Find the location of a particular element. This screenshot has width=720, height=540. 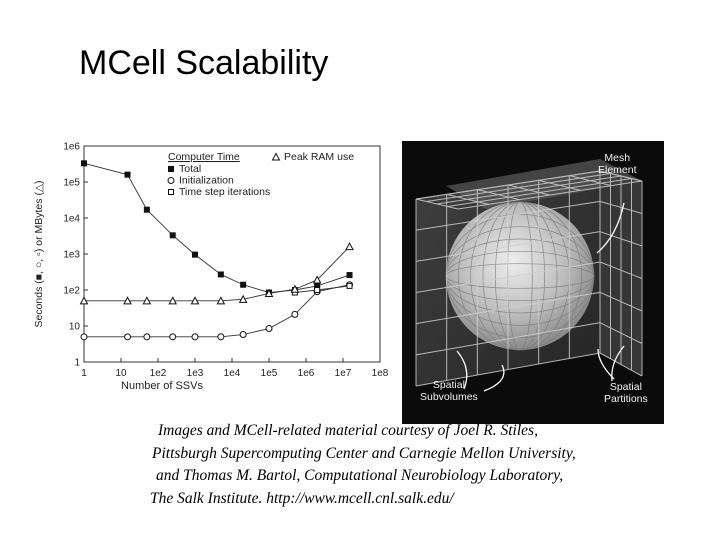

legend-title: Computer Time is located at coordinates (204, 157).